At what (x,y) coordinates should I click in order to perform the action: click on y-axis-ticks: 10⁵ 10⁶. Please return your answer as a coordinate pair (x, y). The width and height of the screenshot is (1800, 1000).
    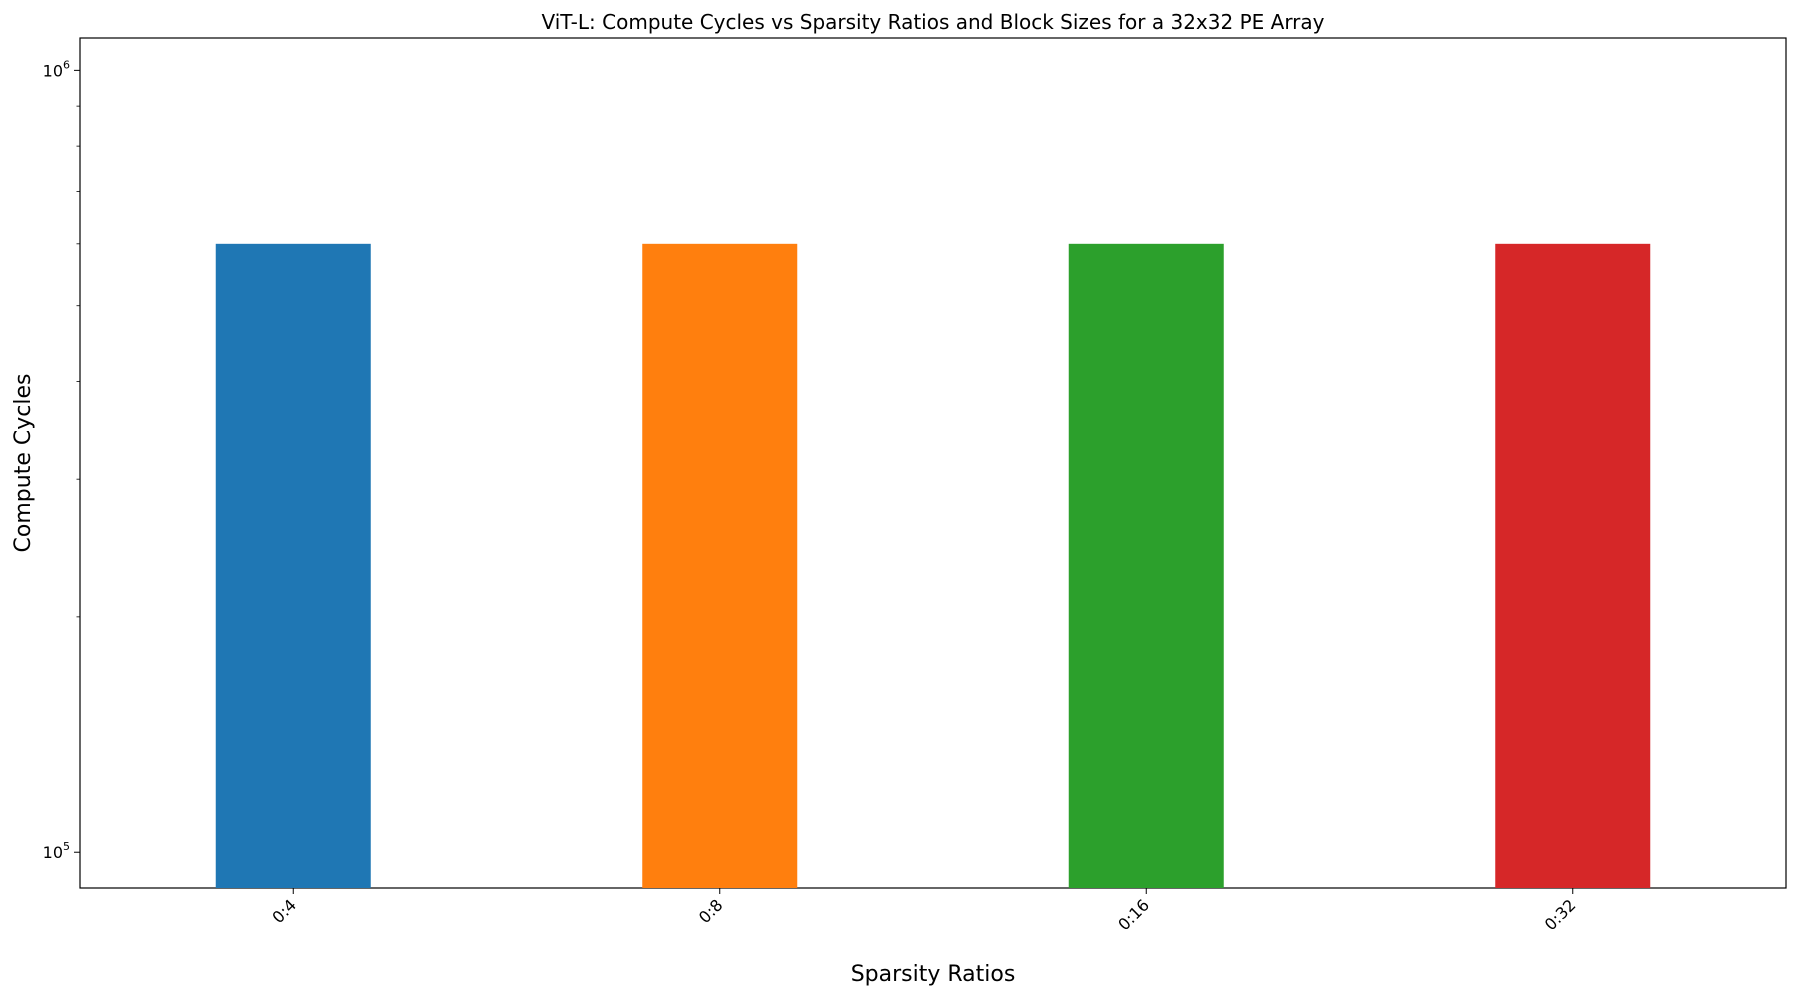
    Looking at the image, I should click on (61, 460).